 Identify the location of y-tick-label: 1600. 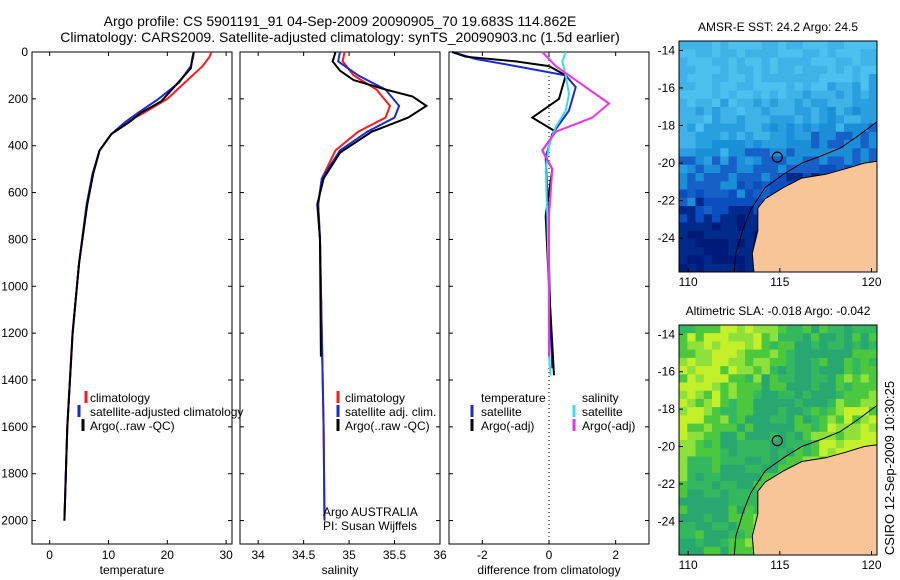
(14, 427).